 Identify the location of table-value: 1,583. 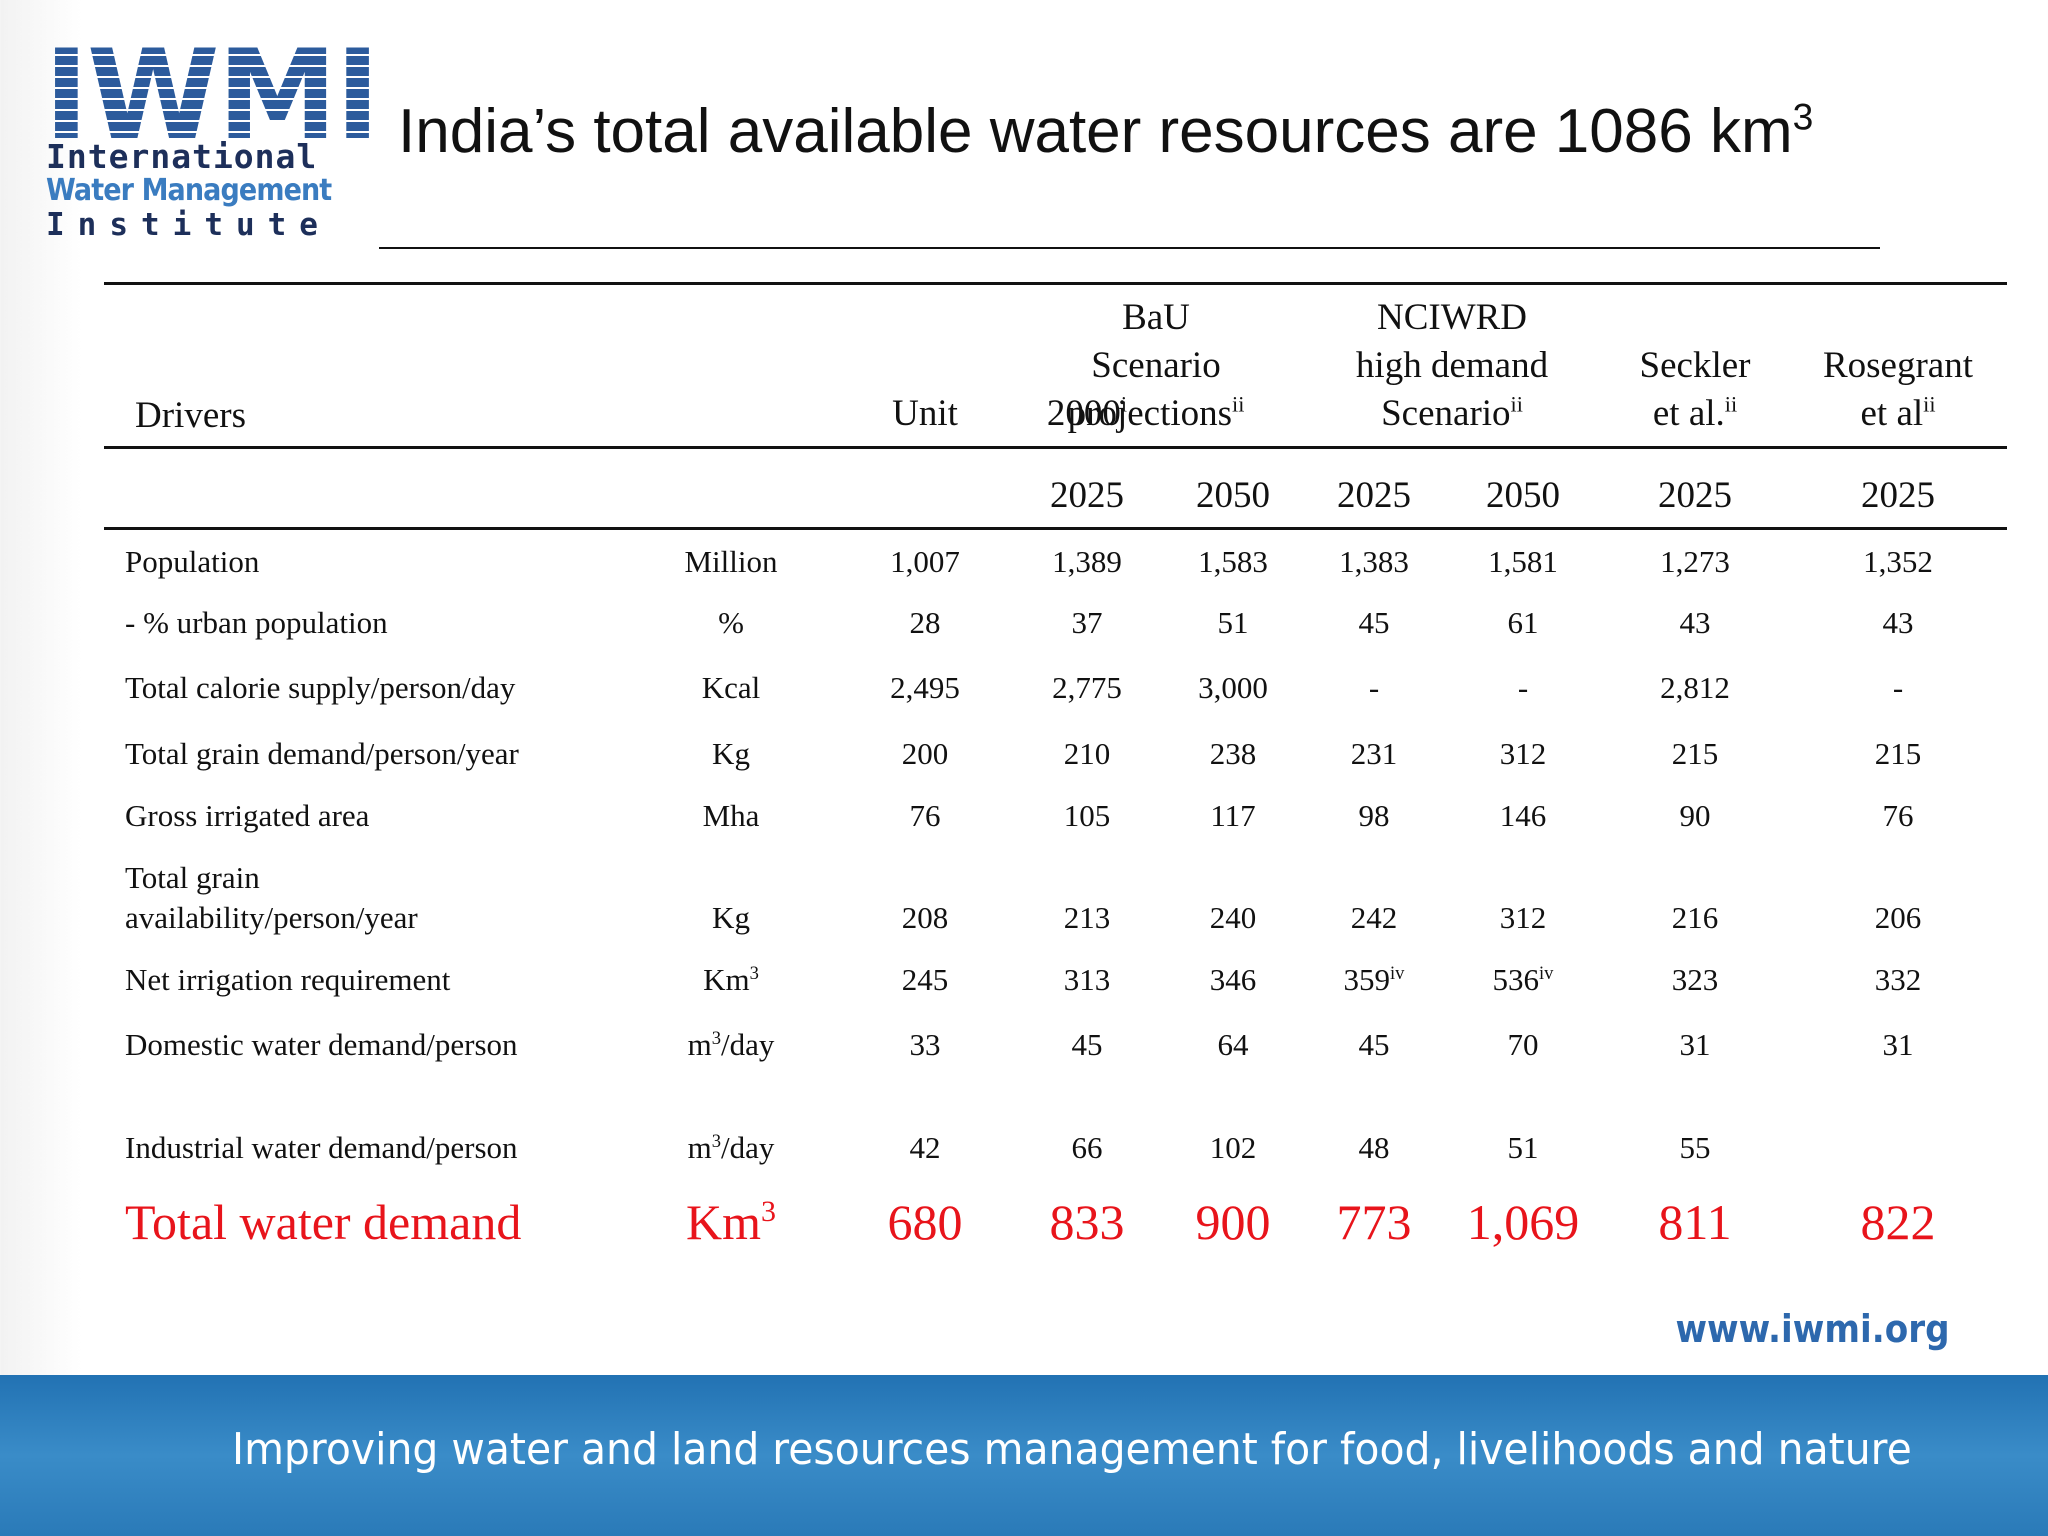
(1233, 561).